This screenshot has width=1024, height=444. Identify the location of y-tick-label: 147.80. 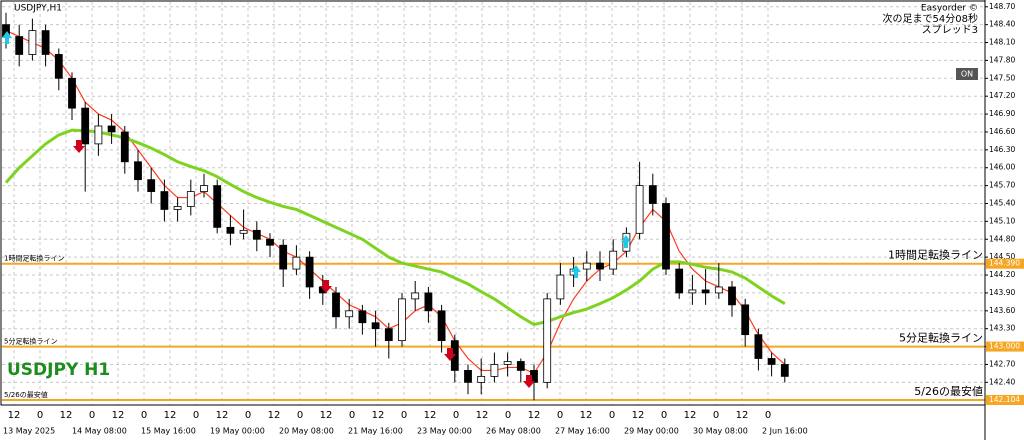
(1002, 59).